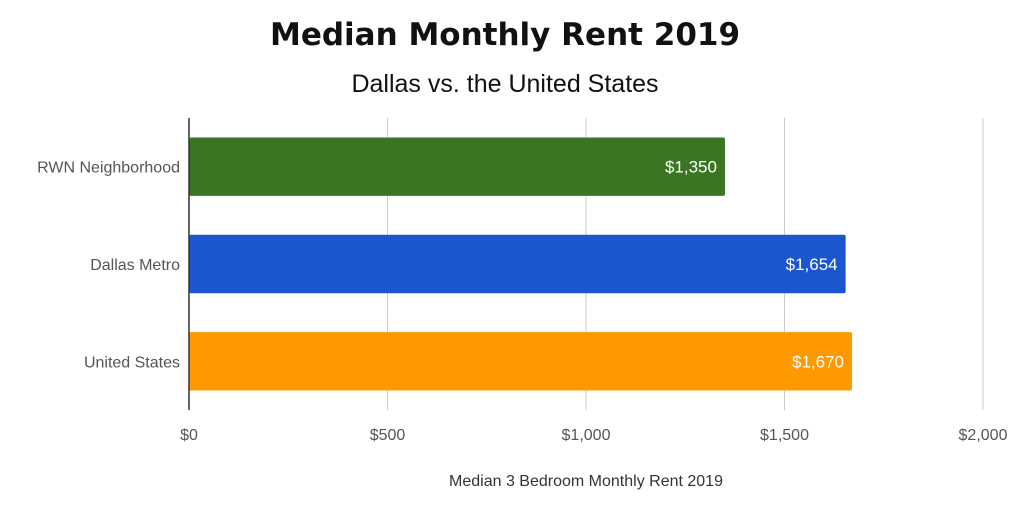 Image resolution: width=1024 pixels, height=515 pixels. Describe the element at coordinates (189, 435) in the screenshot. I see `x-tick-label: $0` at that location.